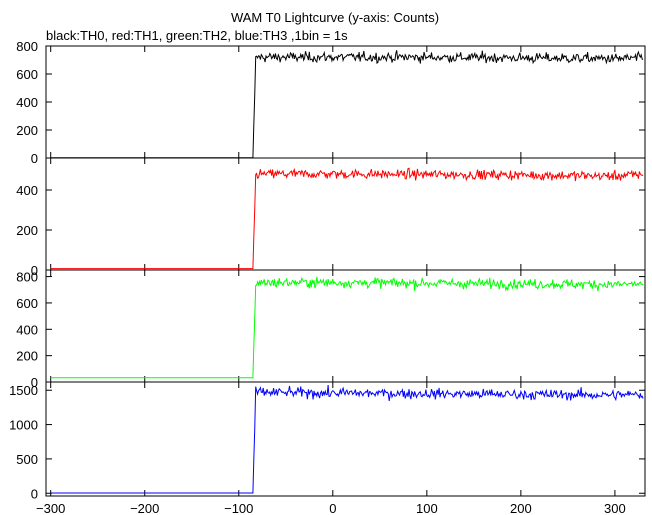  I want to click on x-tick-label: 0, so click(332, 508).